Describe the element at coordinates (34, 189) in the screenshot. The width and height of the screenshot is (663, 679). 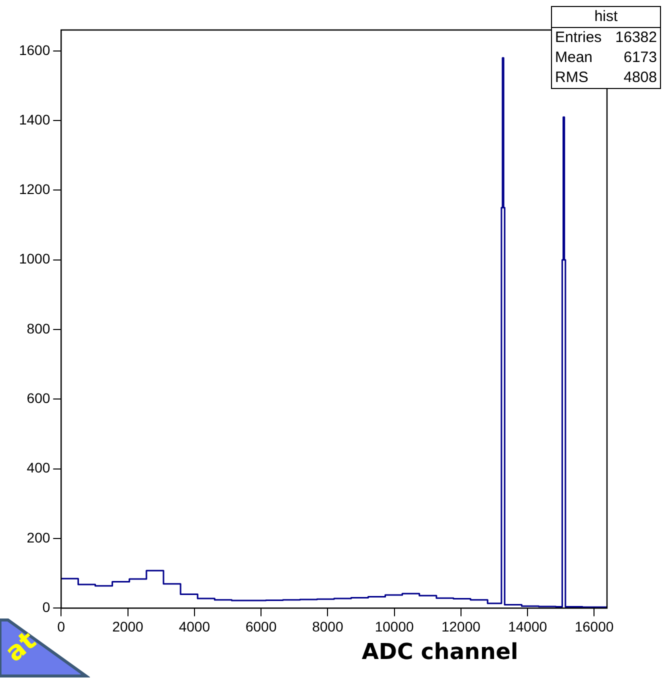
I see `y-tick-label: 1200` at that location.